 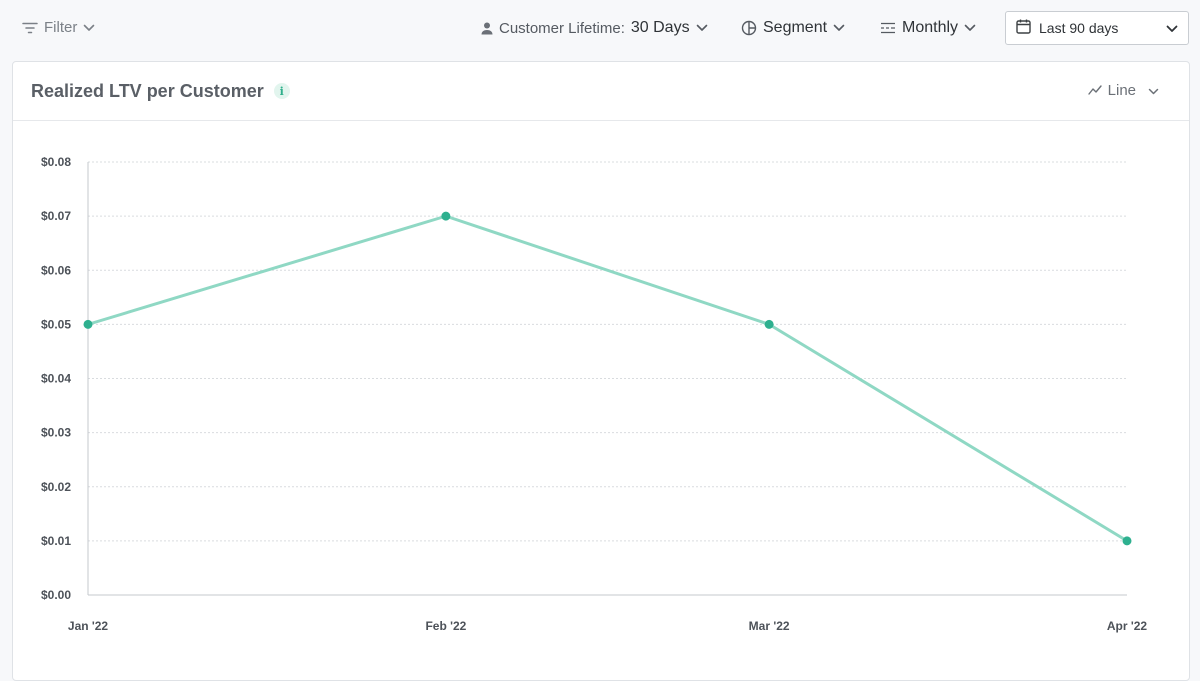 I want to click on customer-lifetime-value: 30 Days, so click(x=660, y=27).